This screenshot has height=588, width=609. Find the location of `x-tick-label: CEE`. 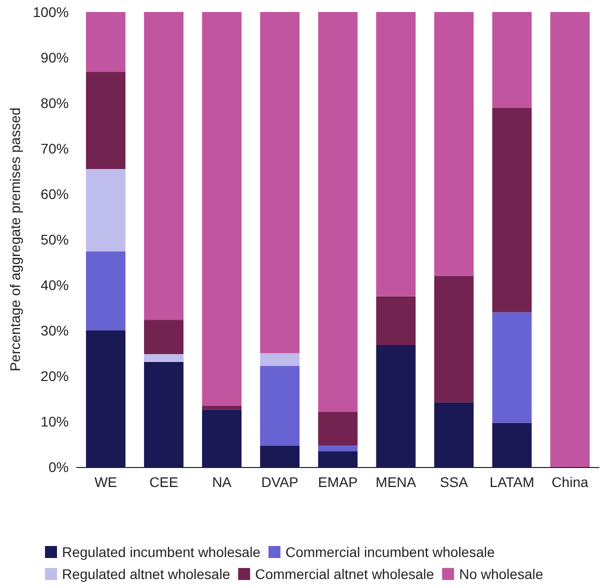

x-tick-label: CEE is located at coordinates (163, 482).